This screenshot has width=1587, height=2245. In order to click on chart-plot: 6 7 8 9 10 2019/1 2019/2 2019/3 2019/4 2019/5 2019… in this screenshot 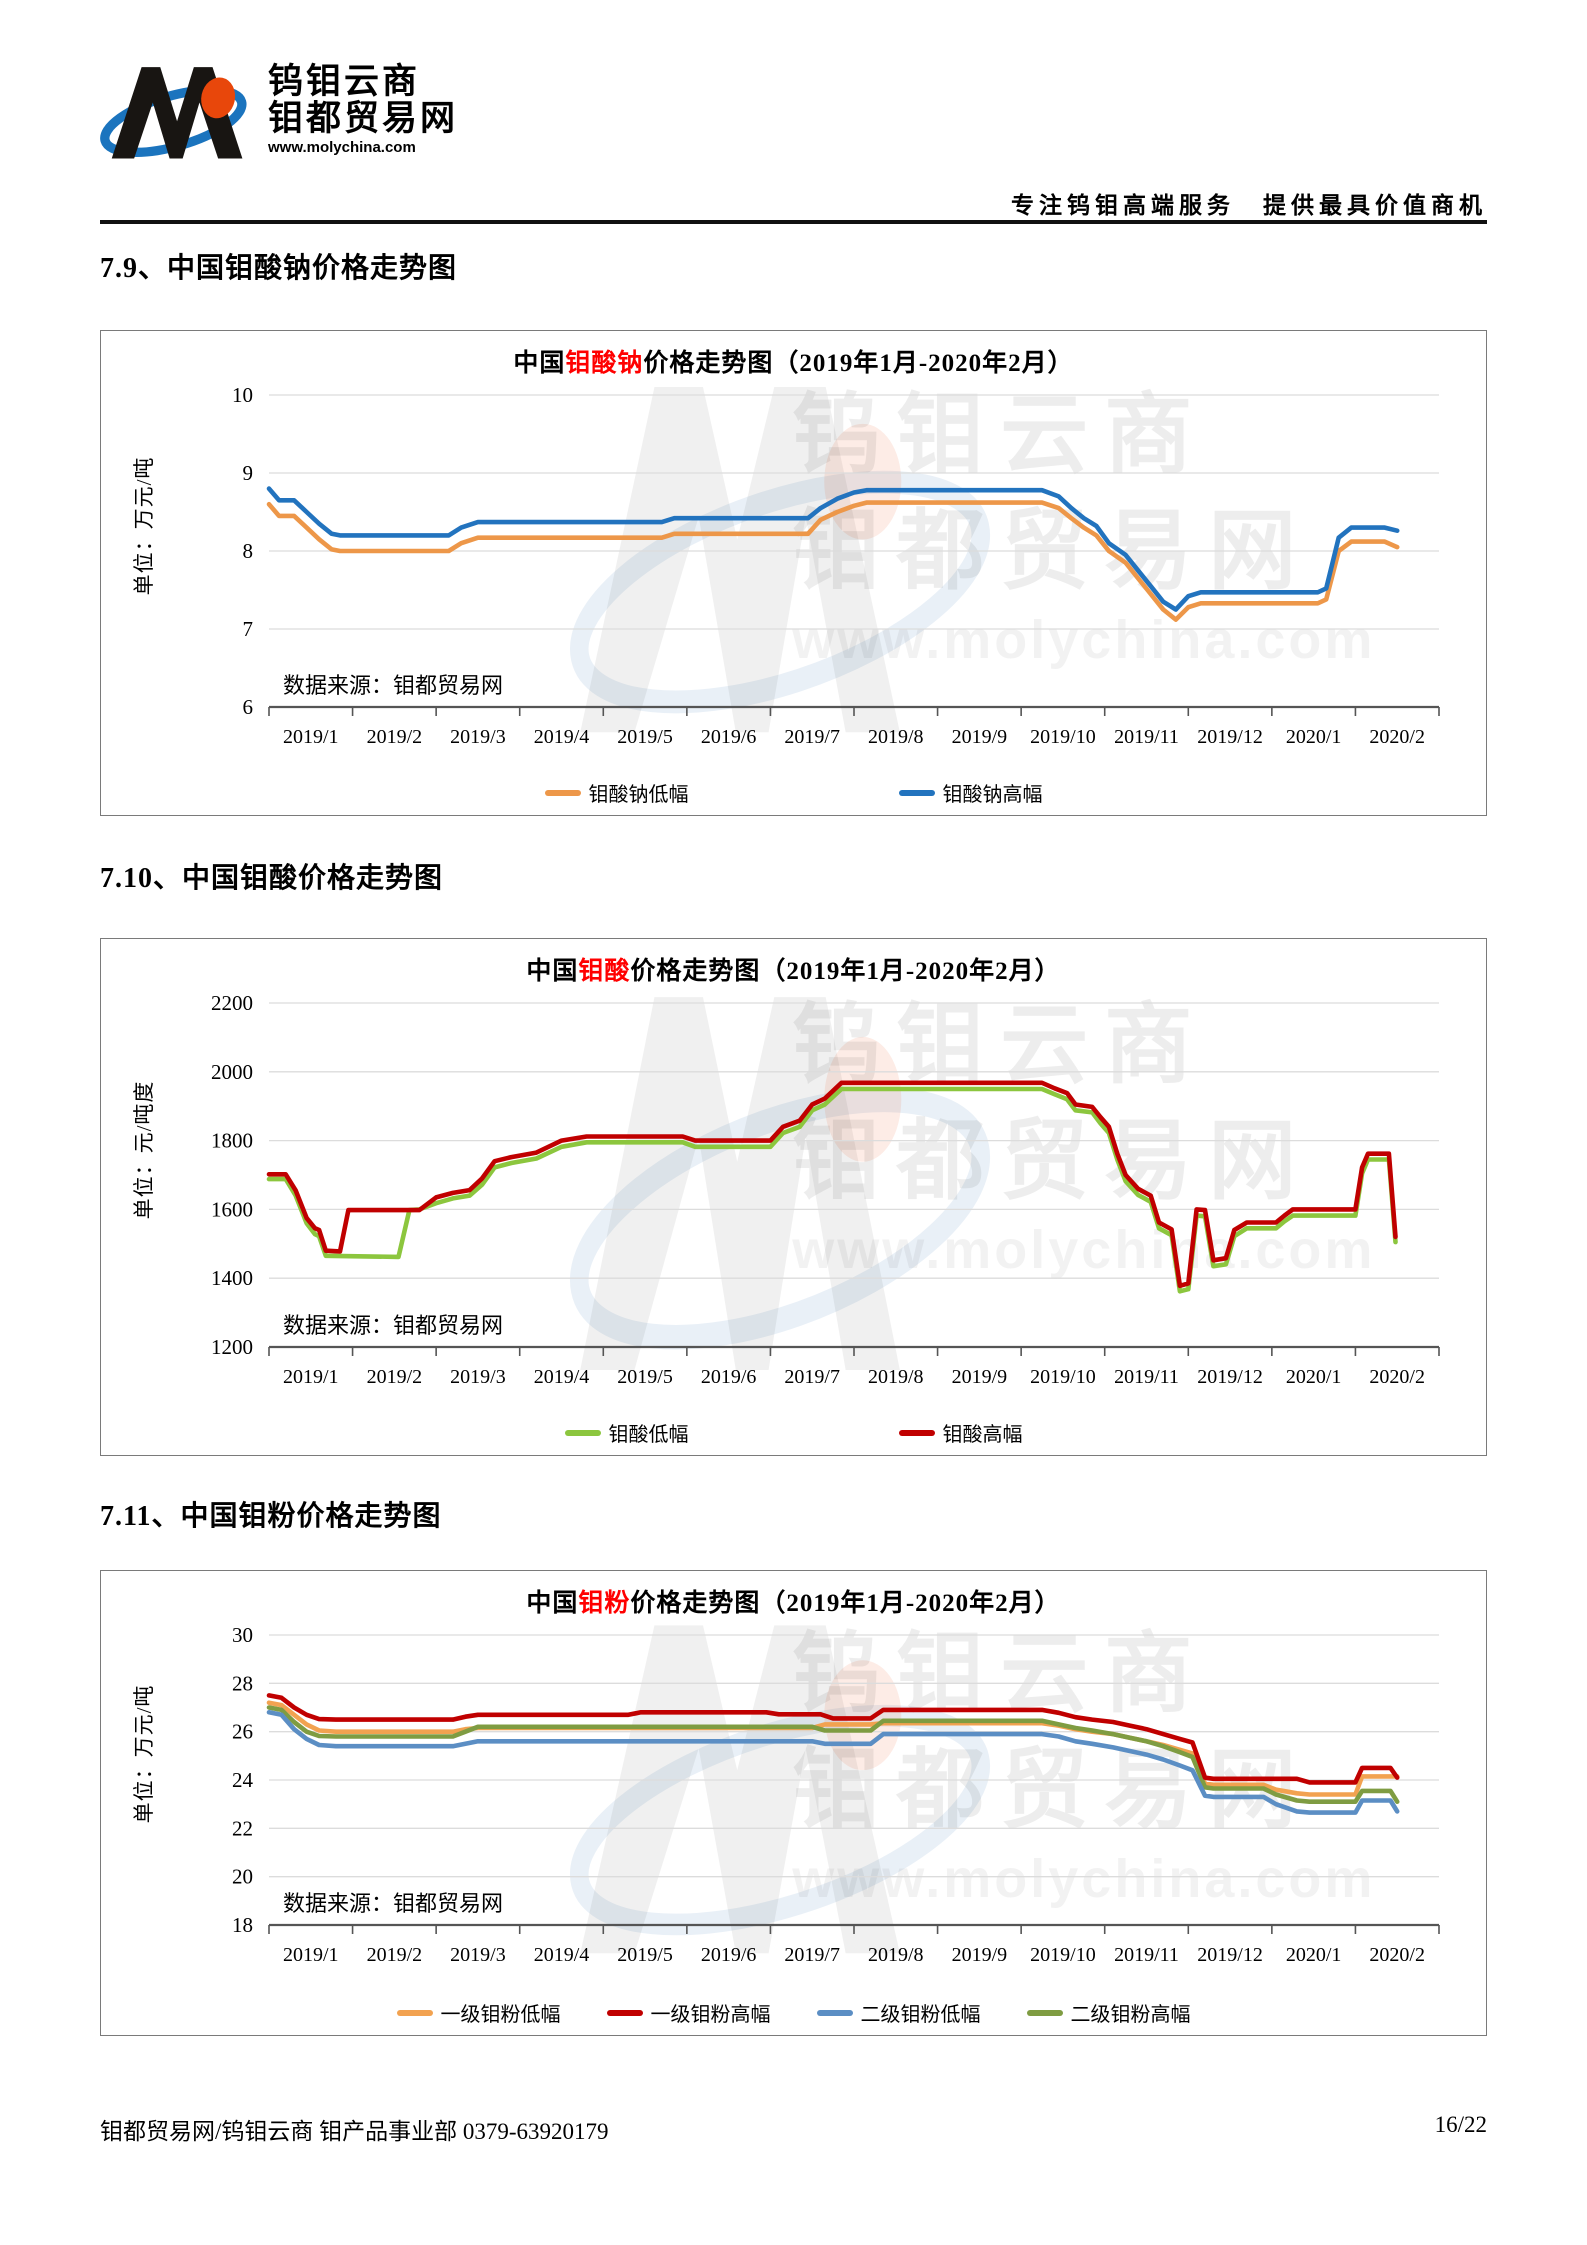, I will do `click(836, 565)`.